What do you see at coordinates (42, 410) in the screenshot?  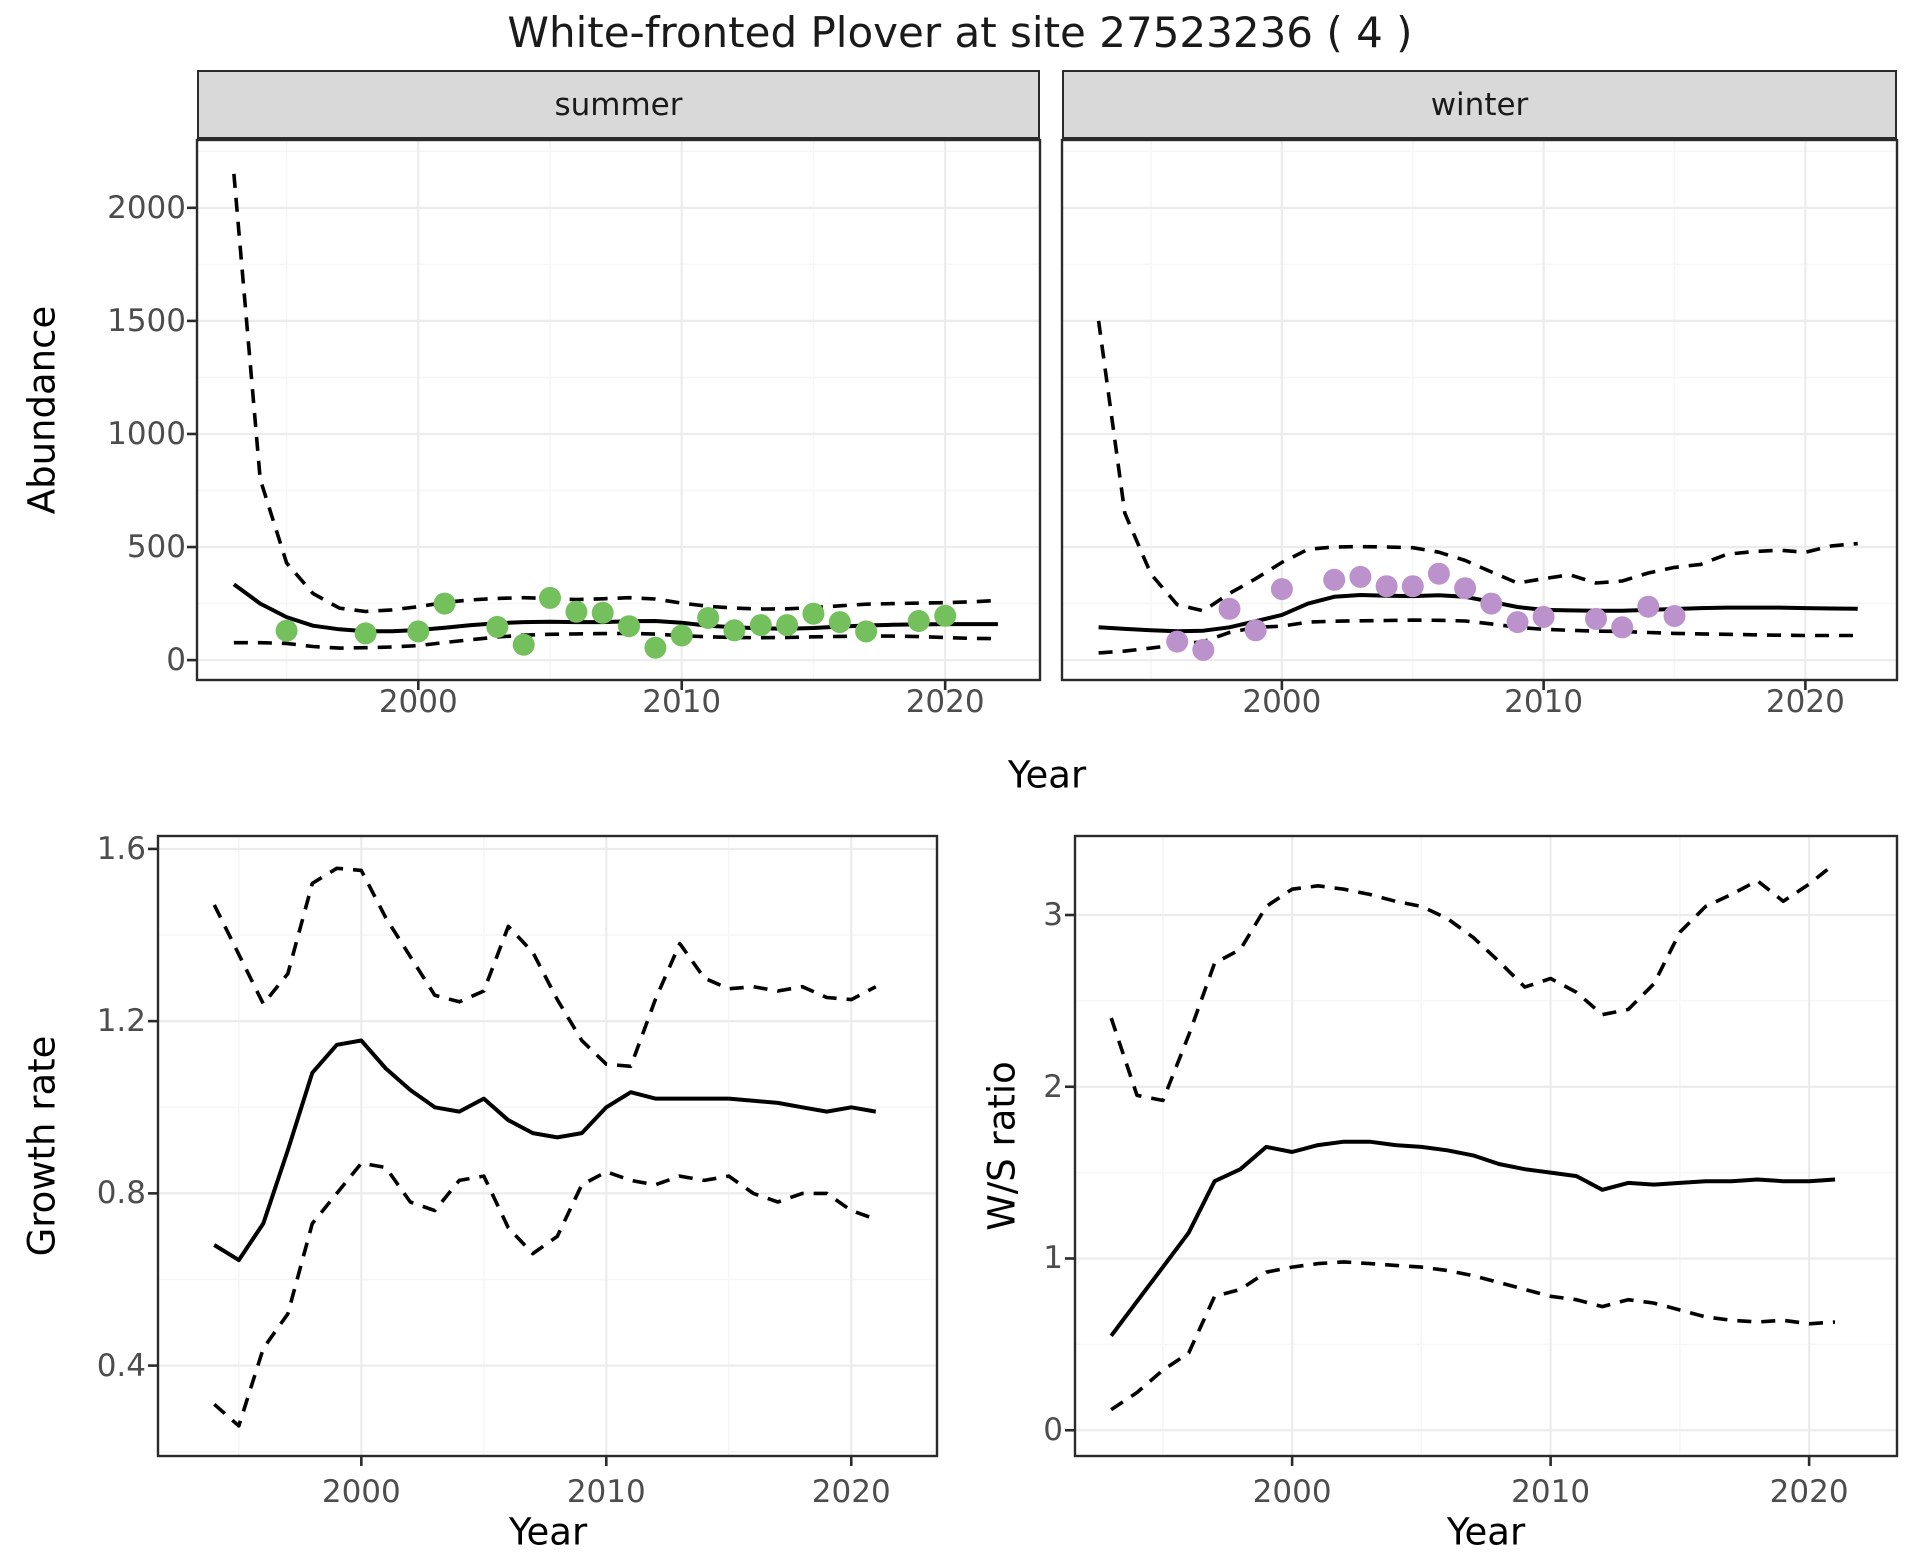 I see `abundance-y-axis-title: Abundance` at bounding box center [42, 410].